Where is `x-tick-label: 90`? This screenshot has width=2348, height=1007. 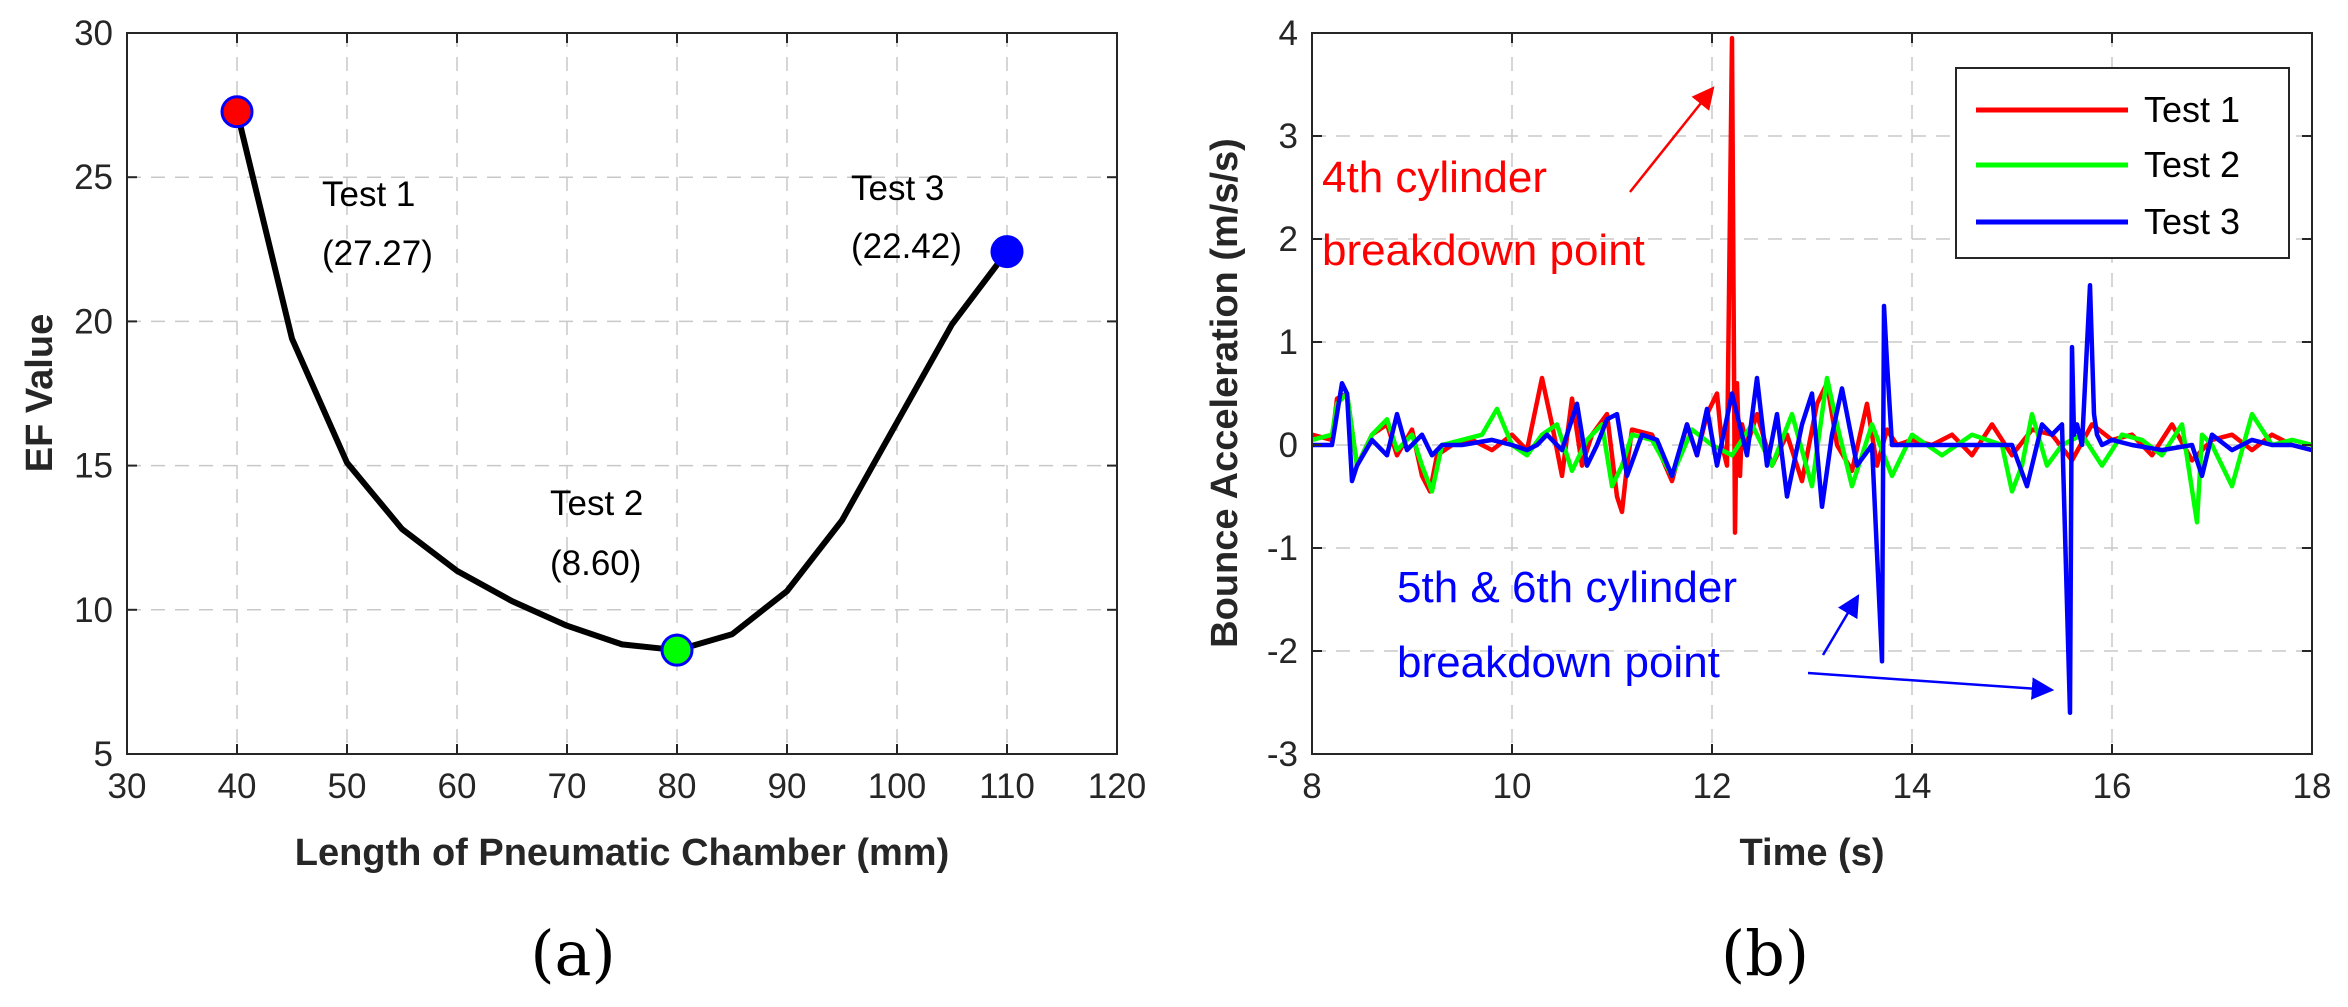
x-tick-label: 90 is located at coordinates (787, 786).